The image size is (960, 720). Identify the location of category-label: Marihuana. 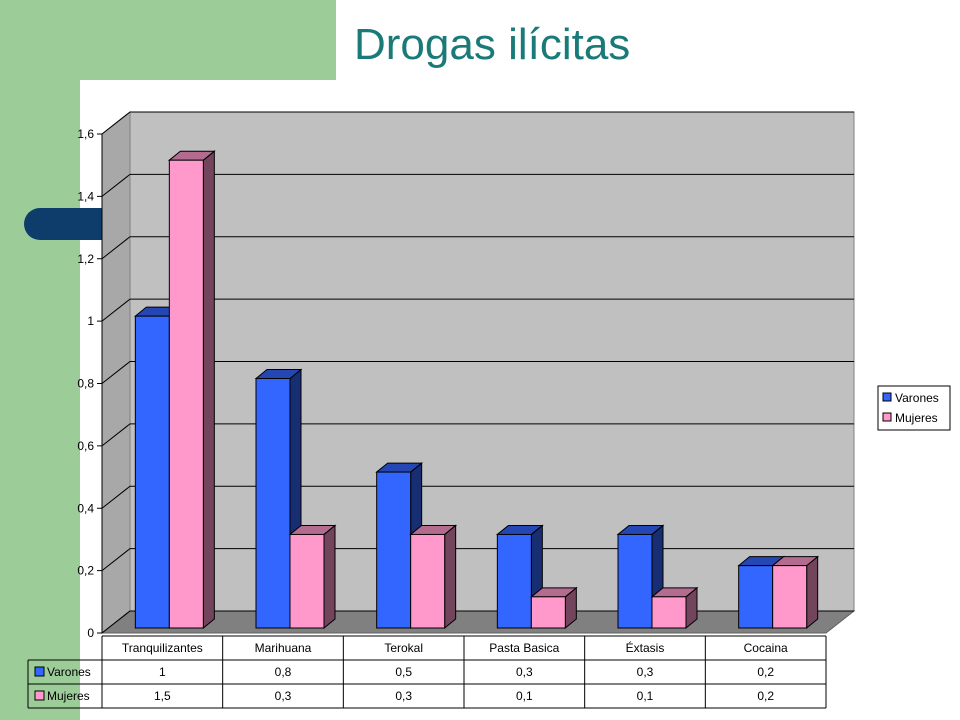
(283, 648).